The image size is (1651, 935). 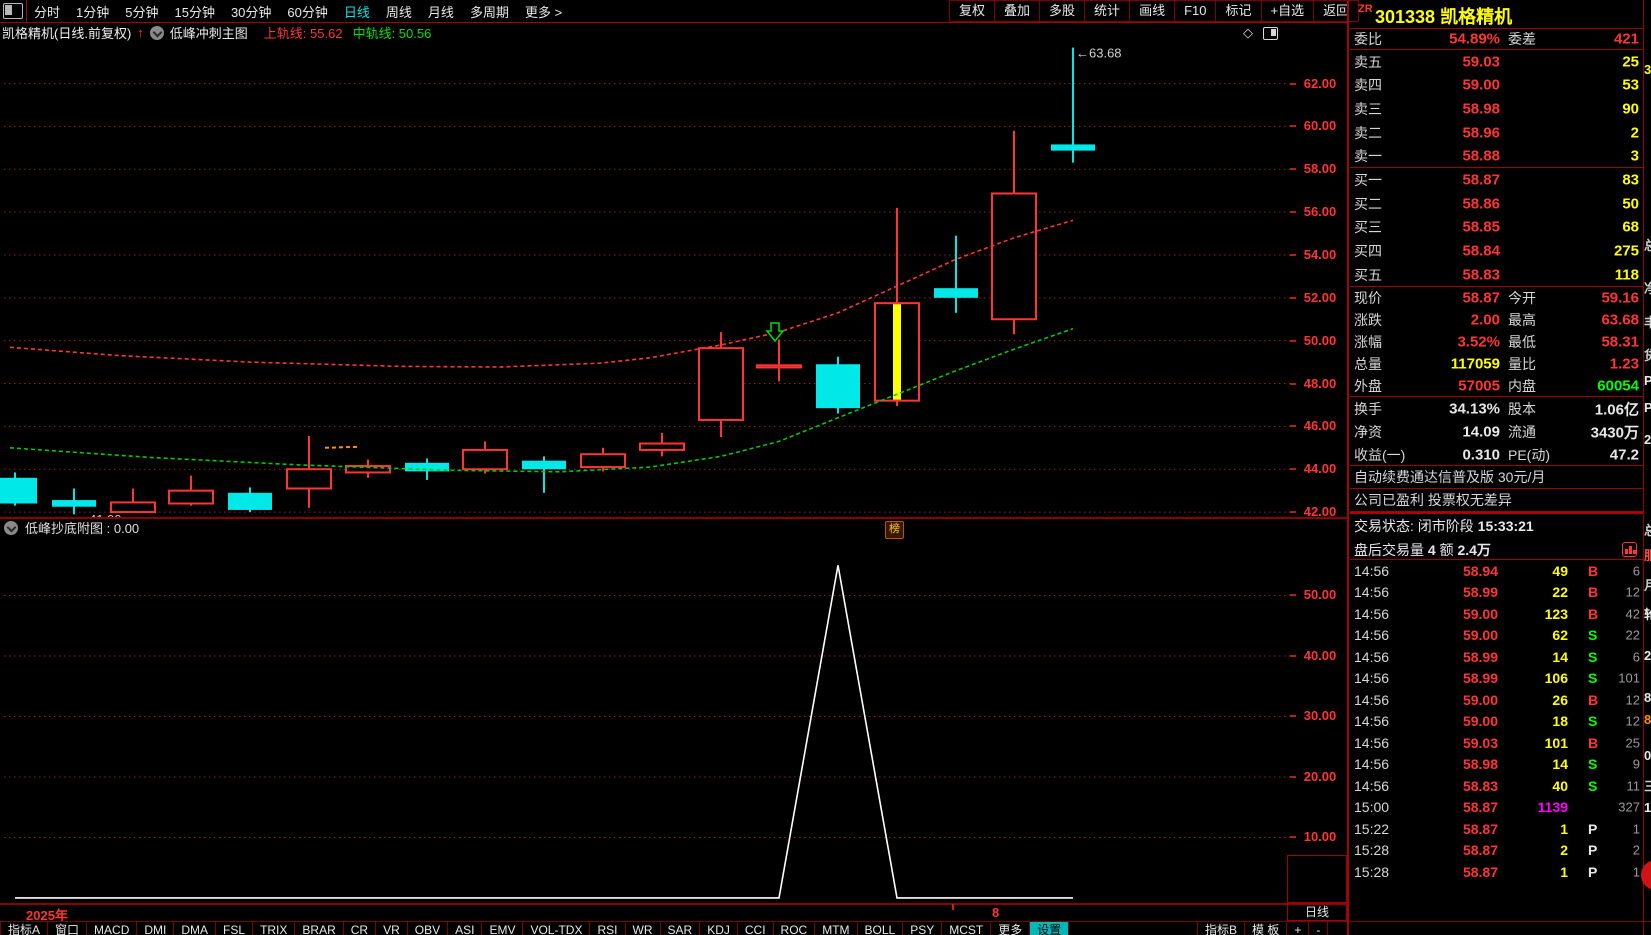 What do you see at coordinates (1496, 156) in the screenshot?
I see `ask-row: 卖一 58.88 3` at bounding box center [1496, 156].